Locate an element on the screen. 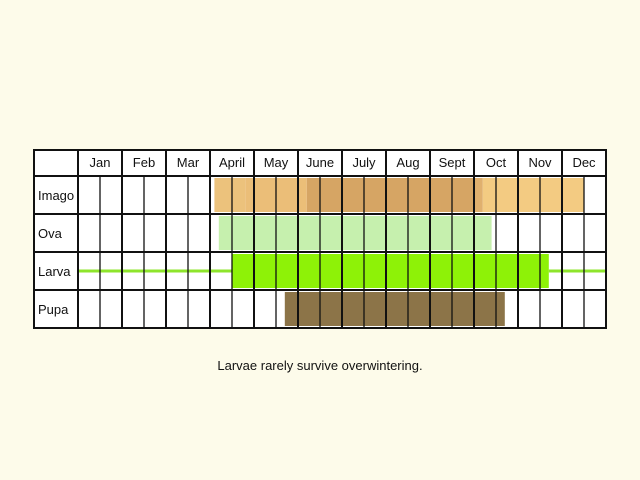 The image size is (640, 480). month-label: May is located at coordinates (276, 162).